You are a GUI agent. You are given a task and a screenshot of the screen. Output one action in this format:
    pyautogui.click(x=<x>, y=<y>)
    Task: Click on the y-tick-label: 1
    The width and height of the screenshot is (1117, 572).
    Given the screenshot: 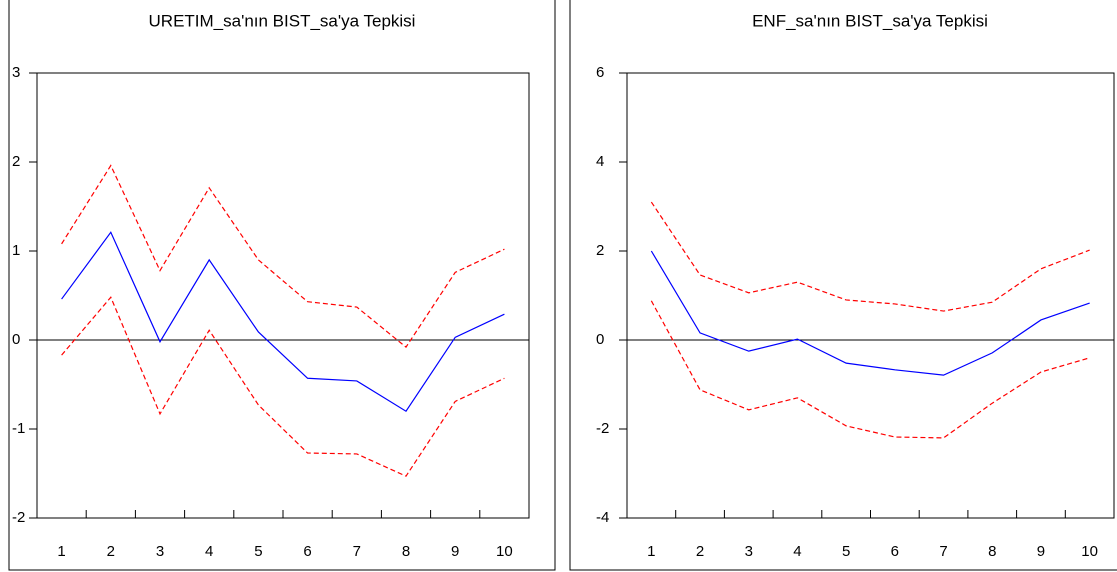 What is the action you would take?
    pyautogui.click(x=16, y=250)
    